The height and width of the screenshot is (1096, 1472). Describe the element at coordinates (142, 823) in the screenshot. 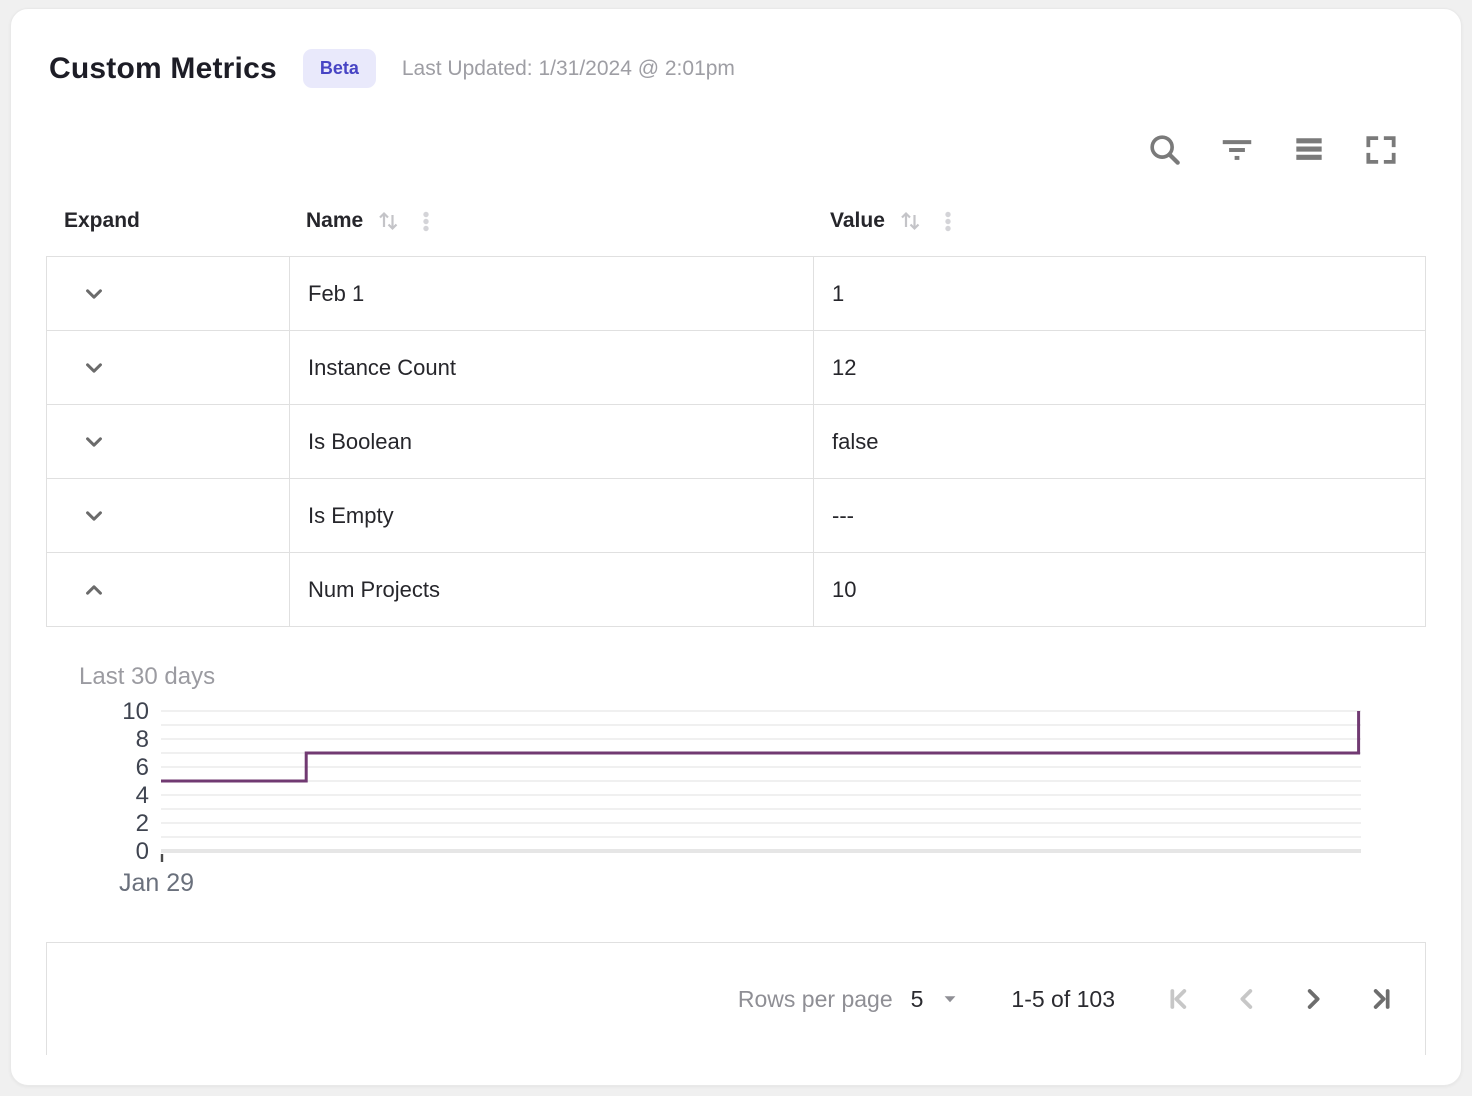

I see `svg-text: 2` at that location.